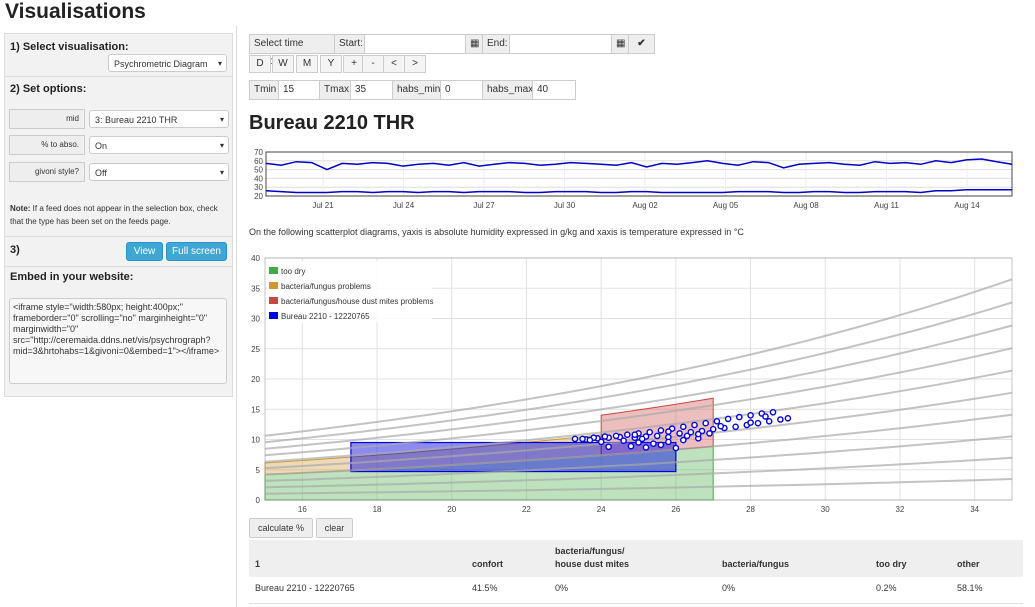  What do you see at coordinates (264, 90) in the screenshot?
I see `tmin-label: Tmin` at bounding box center [264, 90].